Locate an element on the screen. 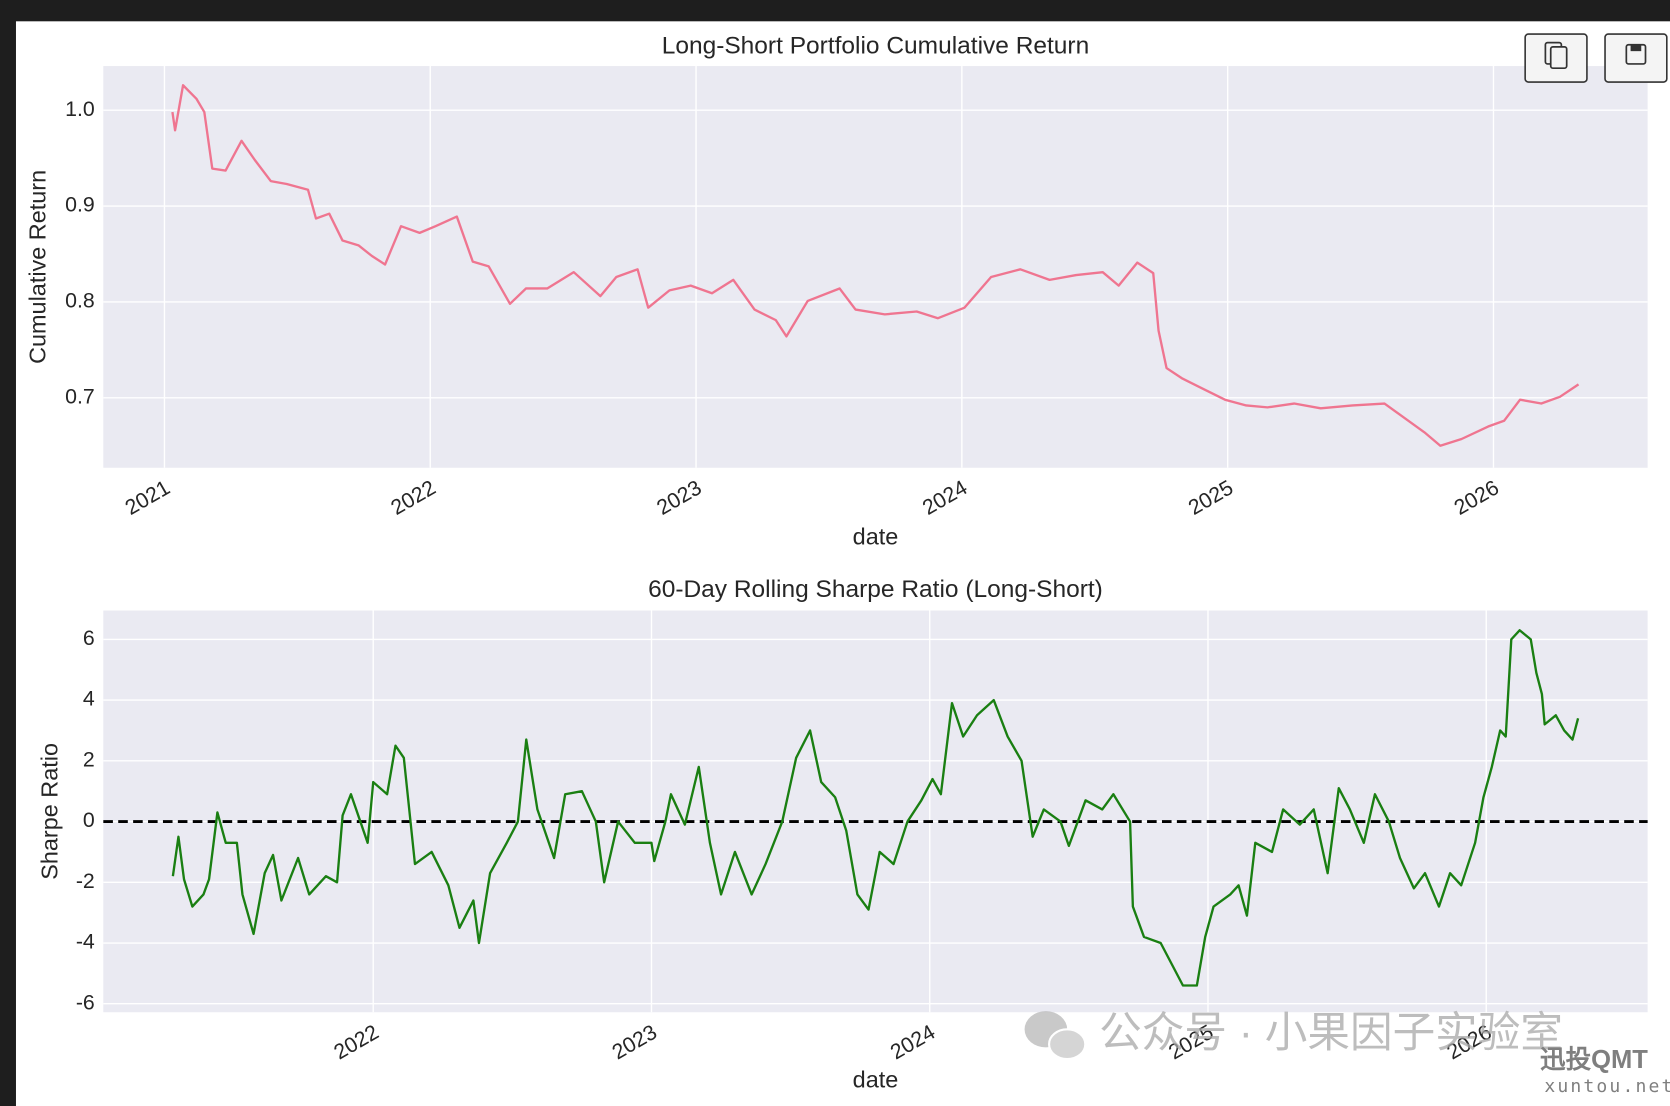 The height and width of the screenshot is (1106, 1670). y-tick-label: -4 is located at coordinates (85, 942).